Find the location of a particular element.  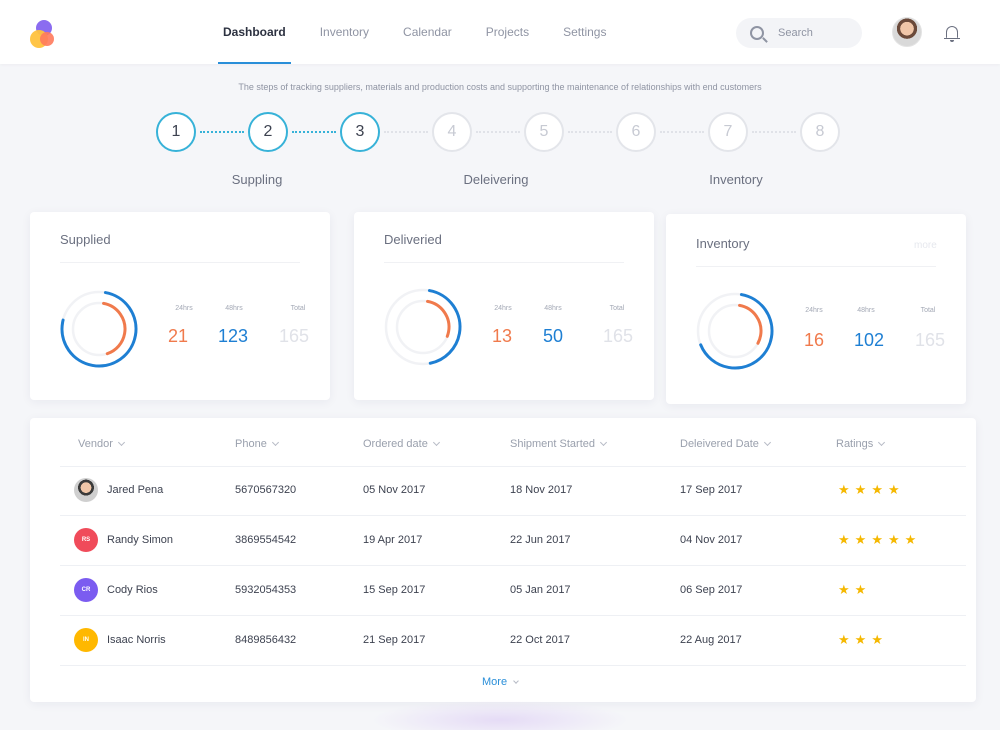

stat-value-48hrs: 123 is located at coordinates (233, 336).